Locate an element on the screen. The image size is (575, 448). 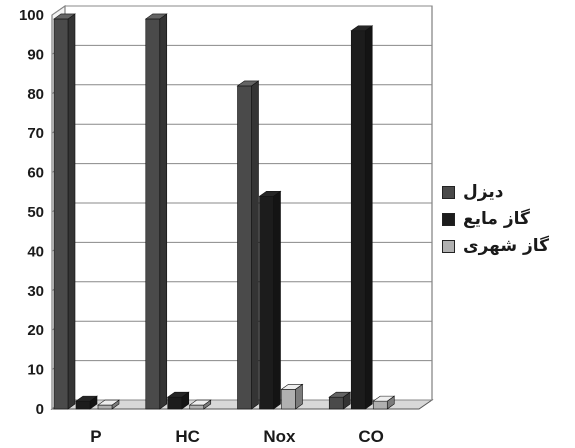
legend-label-series-1: دیزل is located at coordinates (483, 192).